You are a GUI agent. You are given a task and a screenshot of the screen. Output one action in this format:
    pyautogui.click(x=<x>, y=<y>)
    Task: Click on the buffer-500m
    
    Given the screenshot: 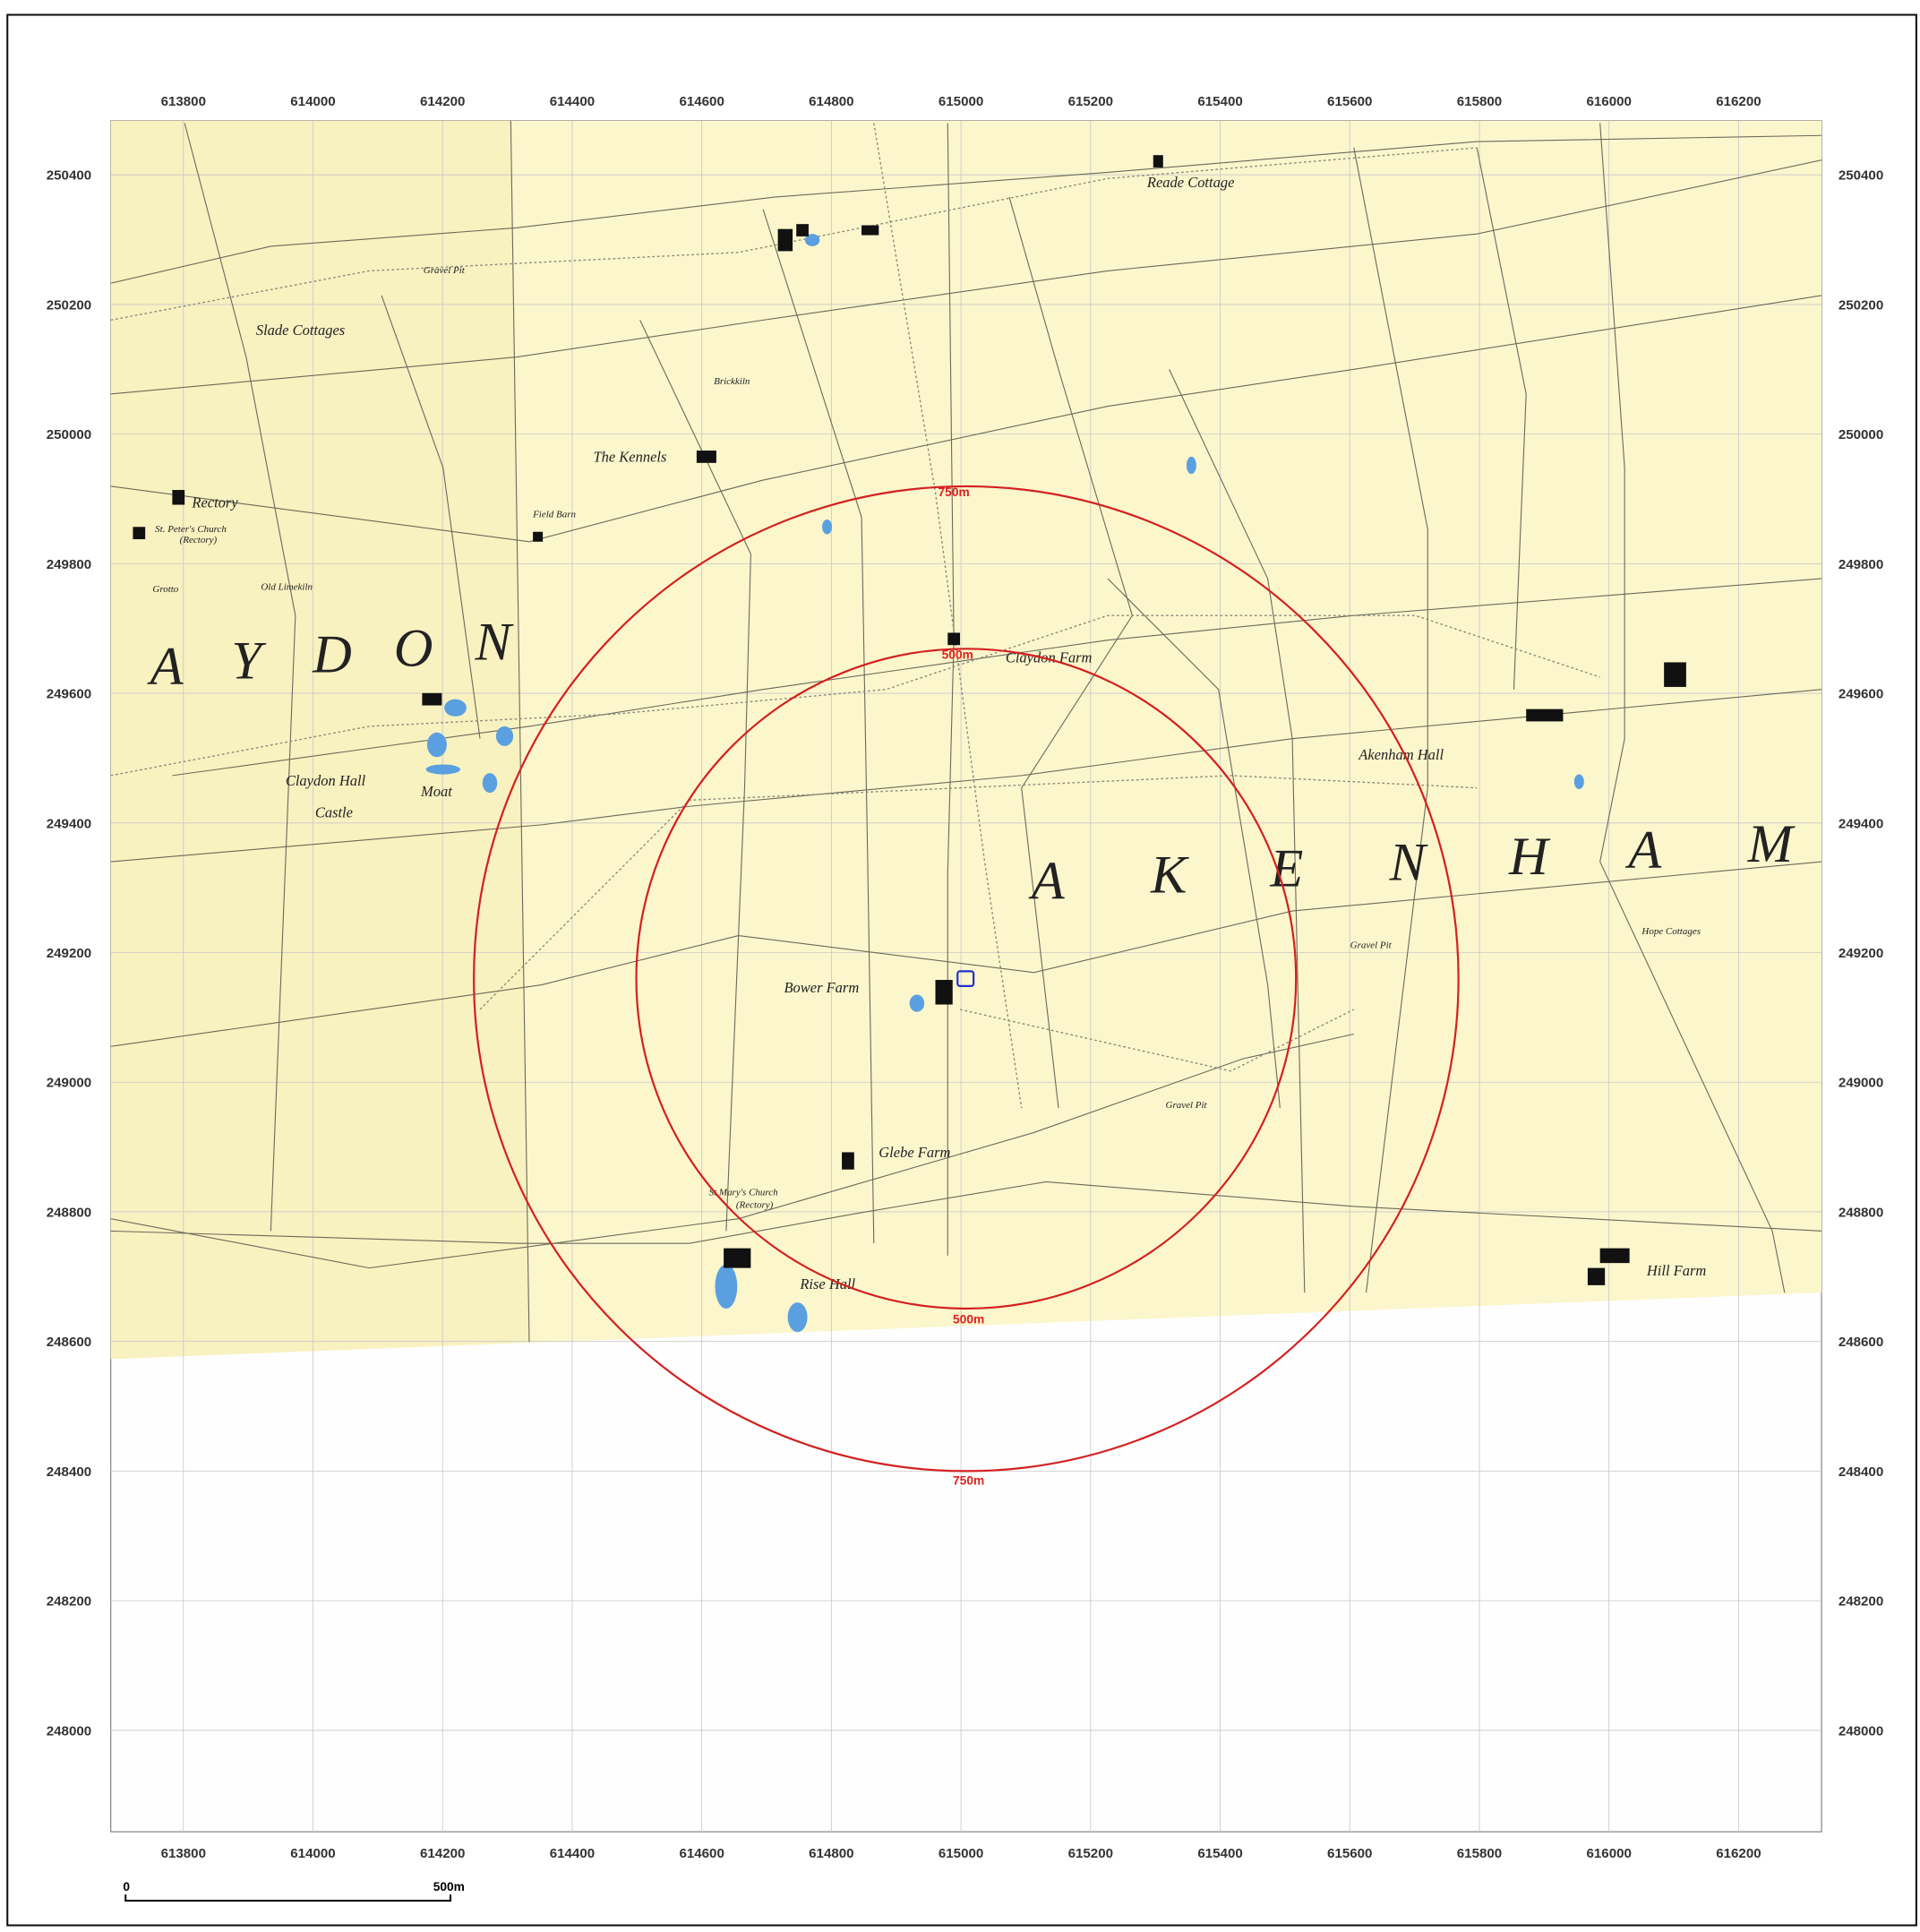 What is the action you would take?
    pyautogui.click(x=967, y=979)
    